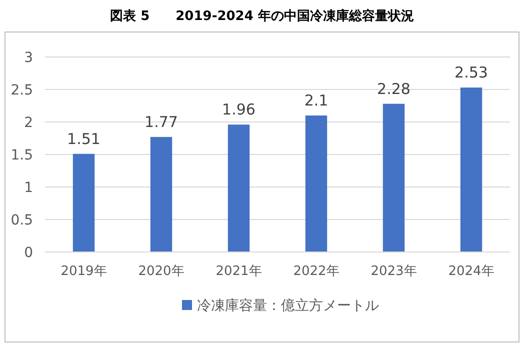  I want to click on data-label: 2.28, so click(393, 89).